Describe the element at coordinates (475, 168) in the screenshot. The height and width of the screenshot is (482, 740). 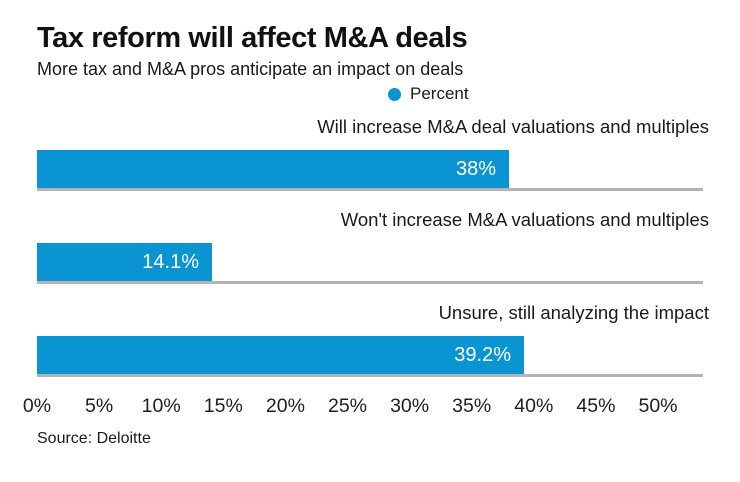
I see `value-label: 38%` at that location.